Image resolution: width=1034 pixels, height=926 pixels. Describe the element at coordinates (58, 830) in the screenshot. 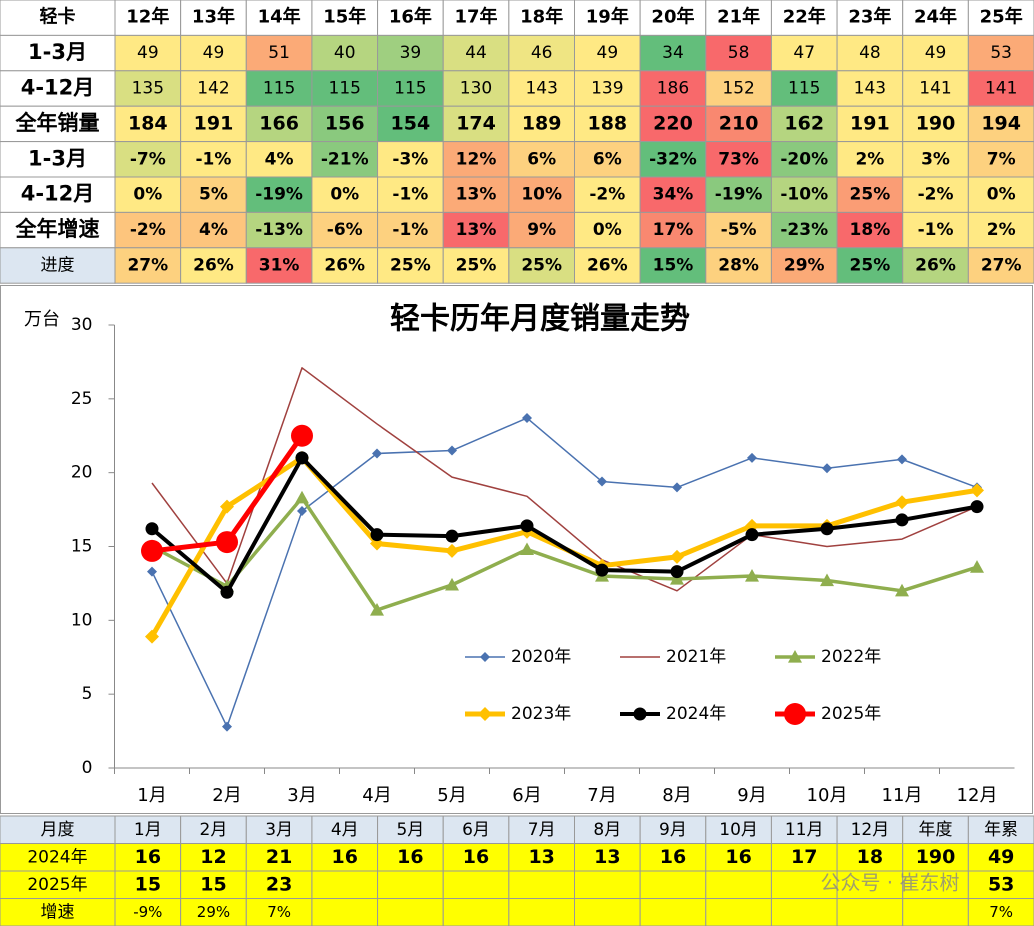

I see `header-text: 月度` at that location.